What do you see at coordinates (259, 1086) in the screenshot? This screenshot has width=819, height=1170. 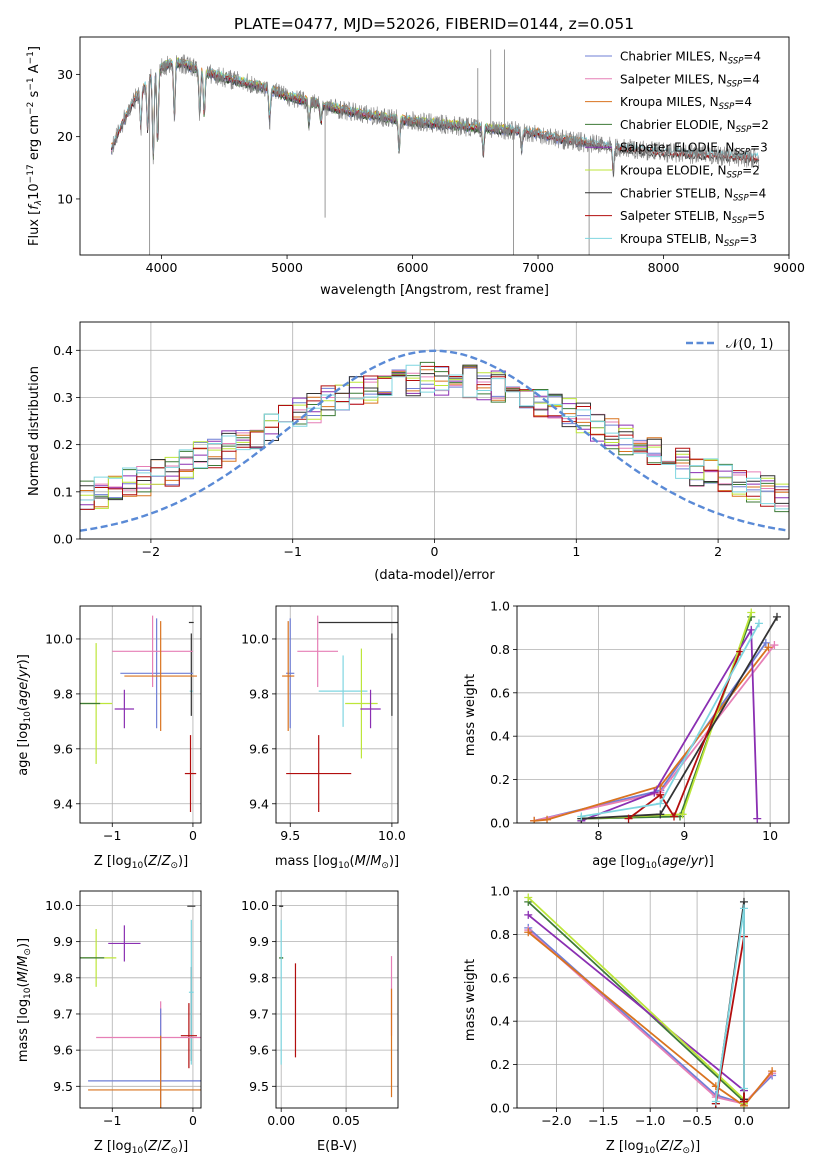 I see `y-tick-label: 9.5` at bounding box center [259, 1086].